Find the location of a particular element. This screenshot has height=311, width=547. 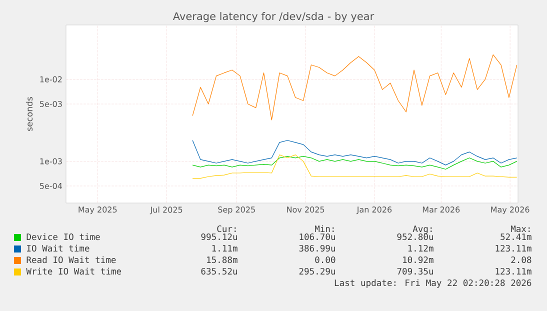

text: 952.80u is located at coordinates (415, 236).